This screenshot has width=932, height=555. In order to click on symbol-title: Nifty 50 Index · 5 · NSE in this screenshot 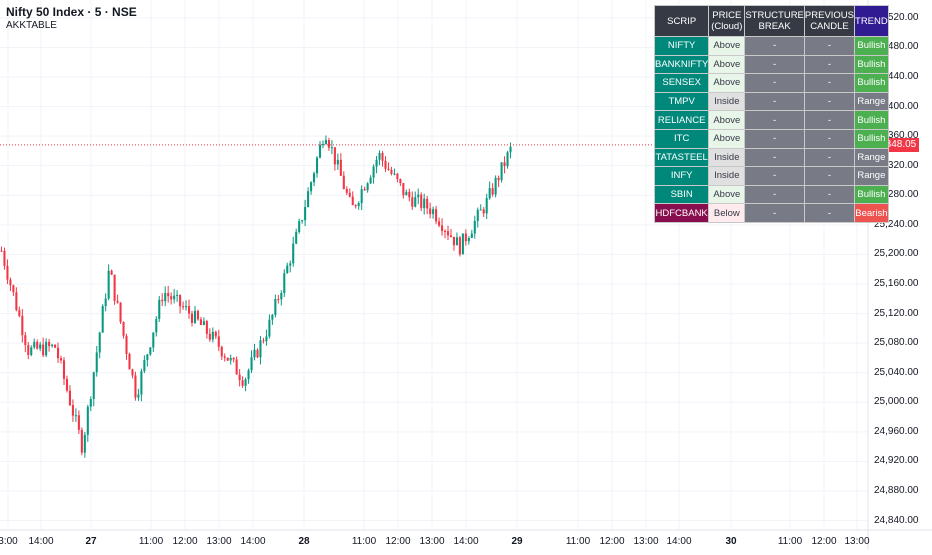, I will do `click(71, 12)`.